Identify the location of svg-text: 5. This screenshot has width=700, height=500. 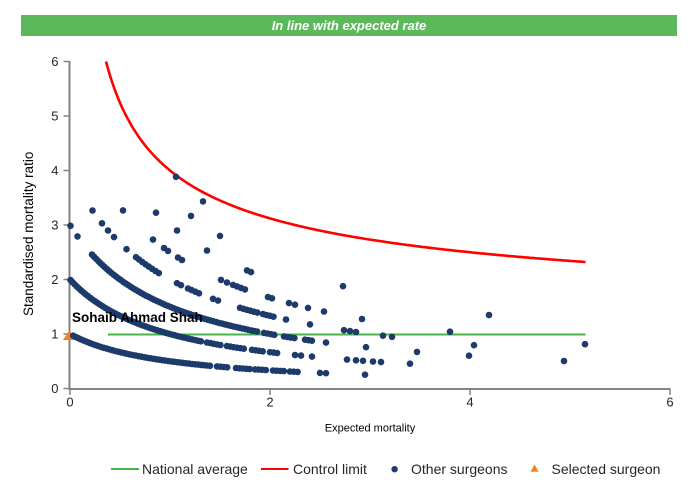
(54, 116).